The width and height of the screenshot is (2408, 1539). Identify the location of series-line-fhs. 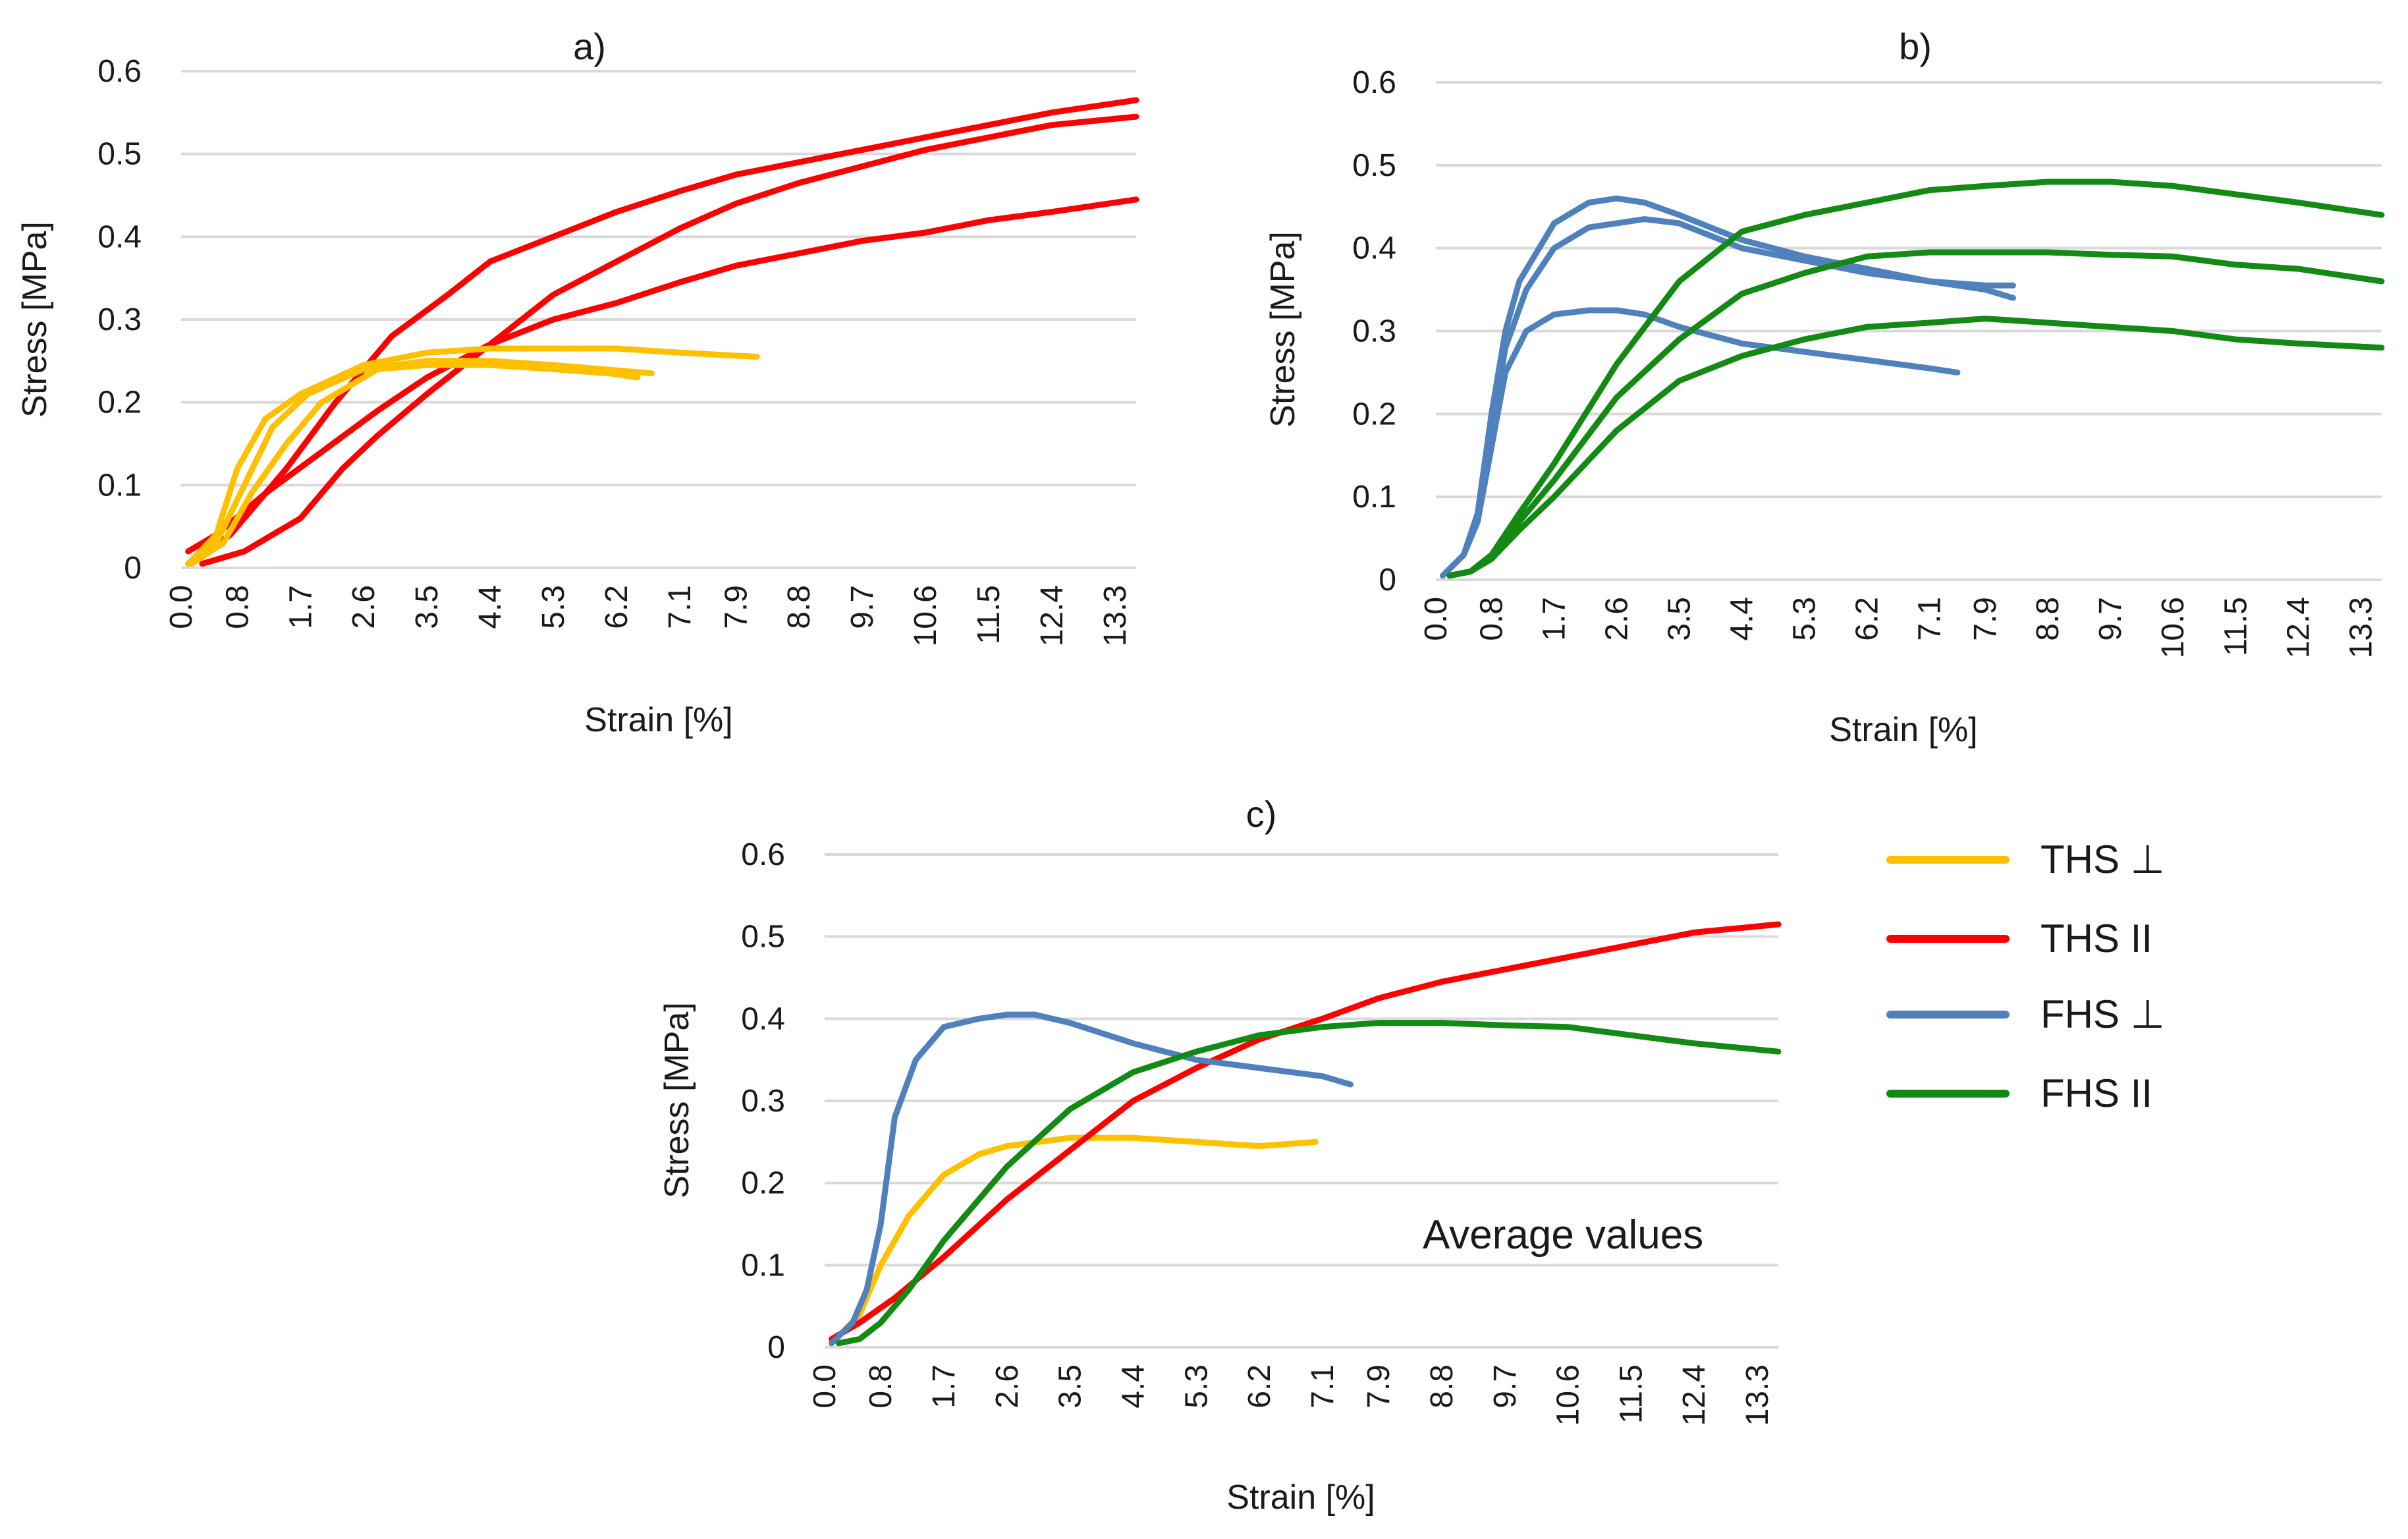
(1092, 1179).